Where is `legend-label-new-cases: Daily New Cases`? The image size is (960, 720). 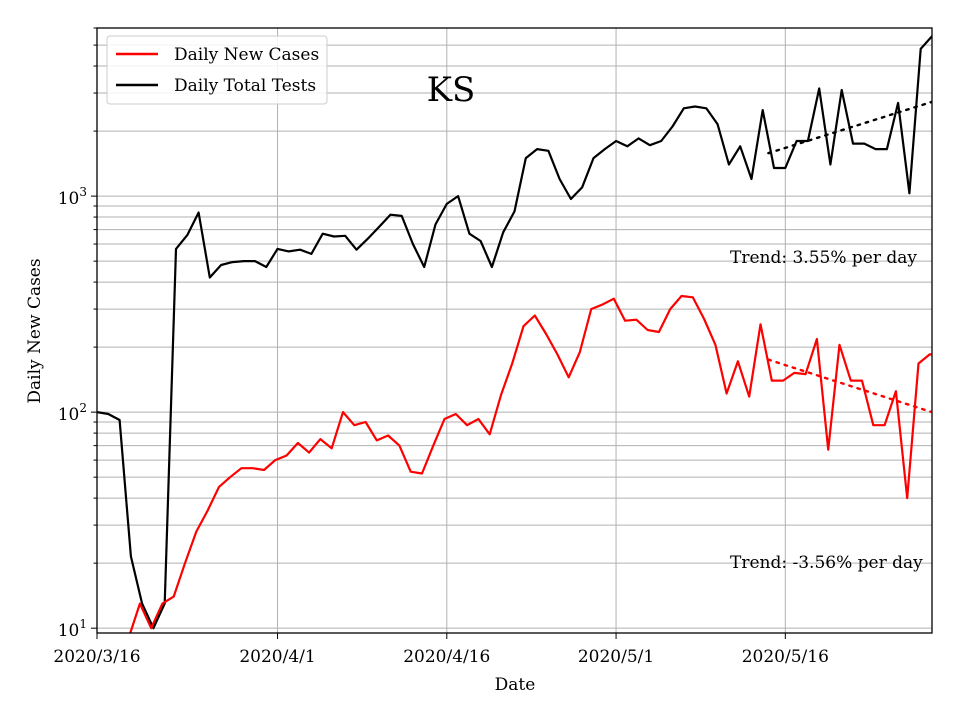
legend-label-new-cases: Daily New Cases is located at coordinates (246, 55).